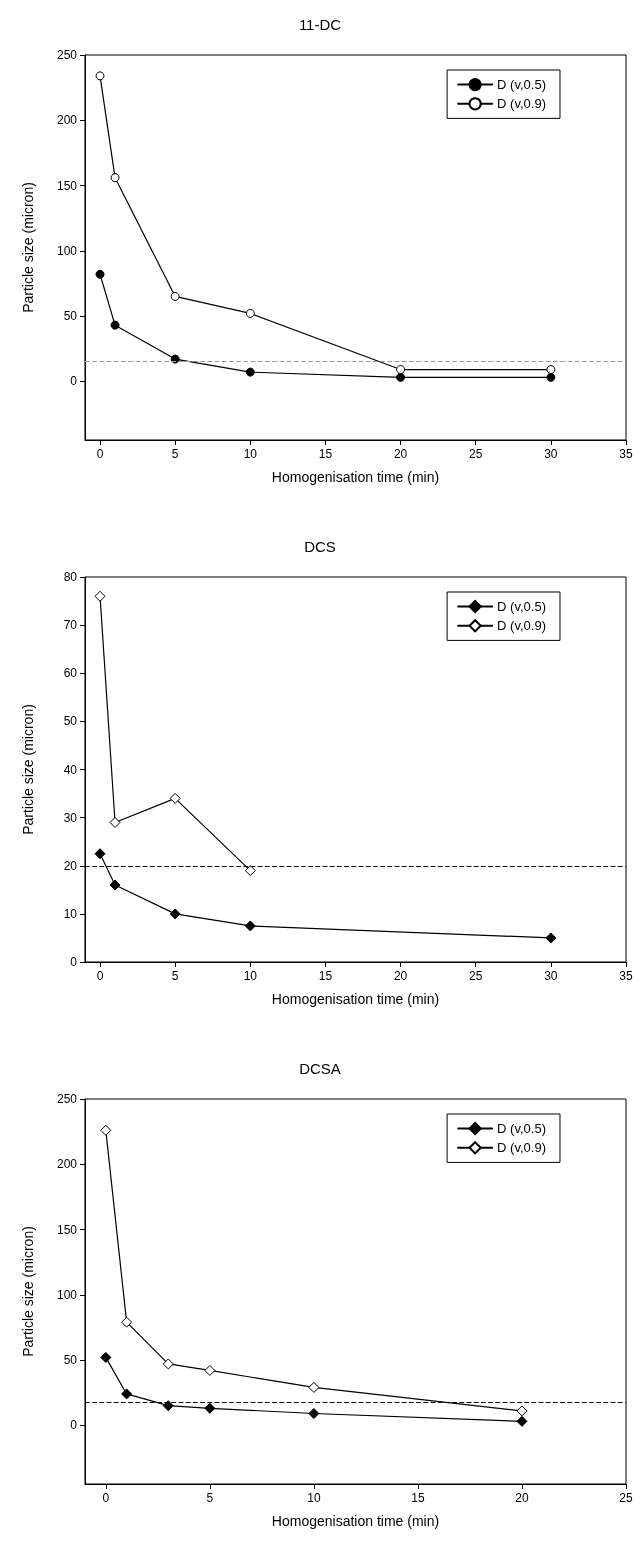  I want to click on y-tick-label: 30, so click(70, 817).